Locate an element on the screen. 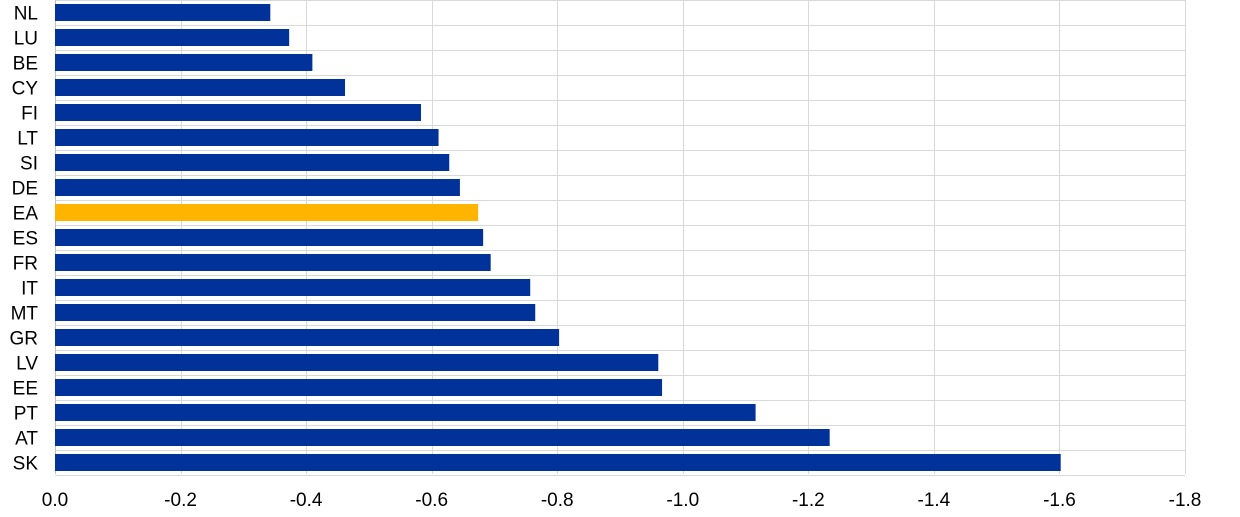  x-tick-label: -0.4 is located at coordinates (306, 500).